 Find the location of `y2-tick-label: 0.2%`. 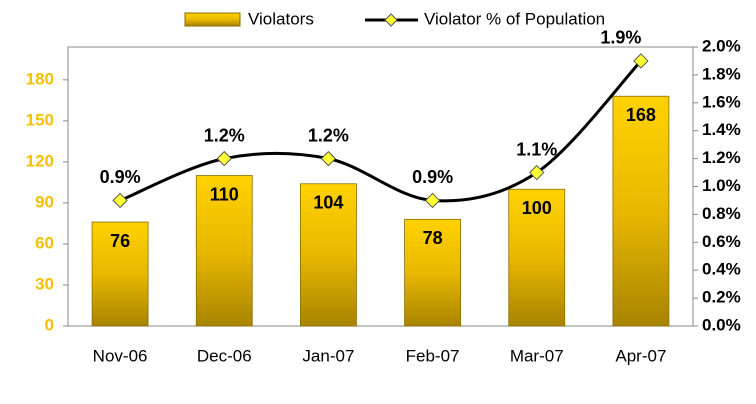

y2-tick-label: 0.2% is located at coordinates (721, 297).